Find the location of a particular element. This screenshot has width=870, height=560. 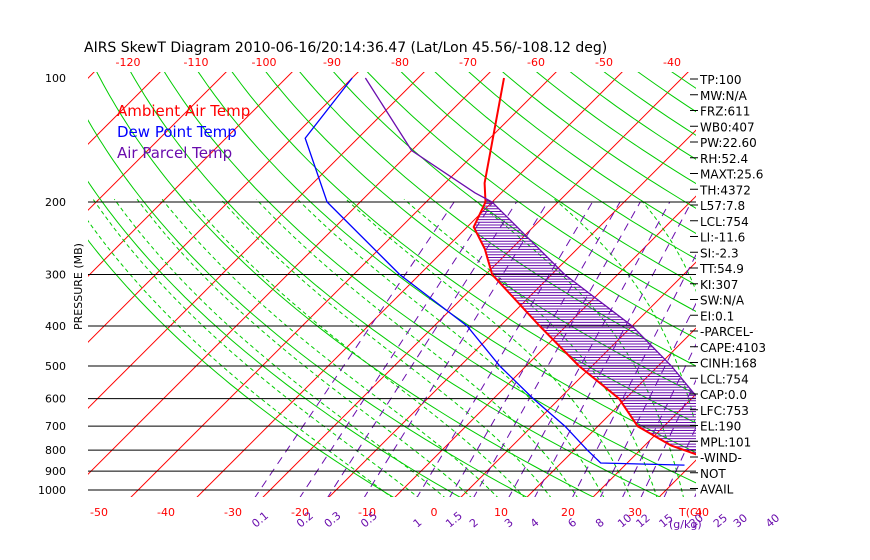

temp-unit-label: T(C) is located at coordinates (690, 512).